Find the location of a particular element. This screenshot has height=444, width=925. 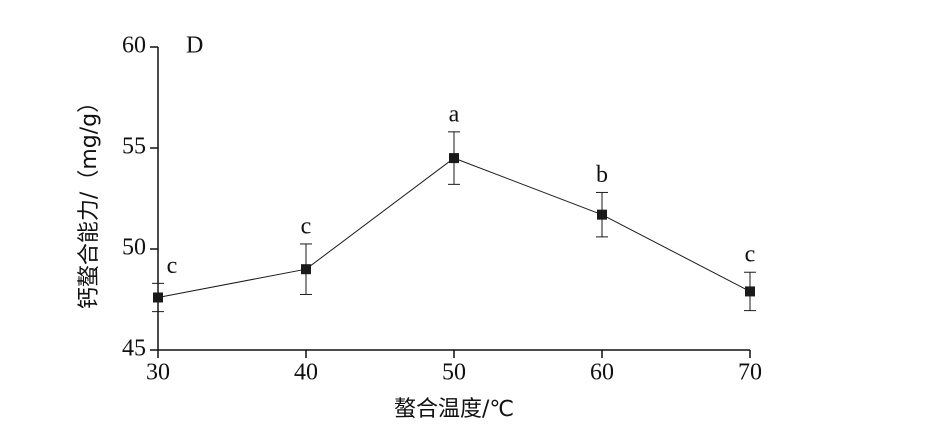

panel-label: D is located at coordinates (194, 46).